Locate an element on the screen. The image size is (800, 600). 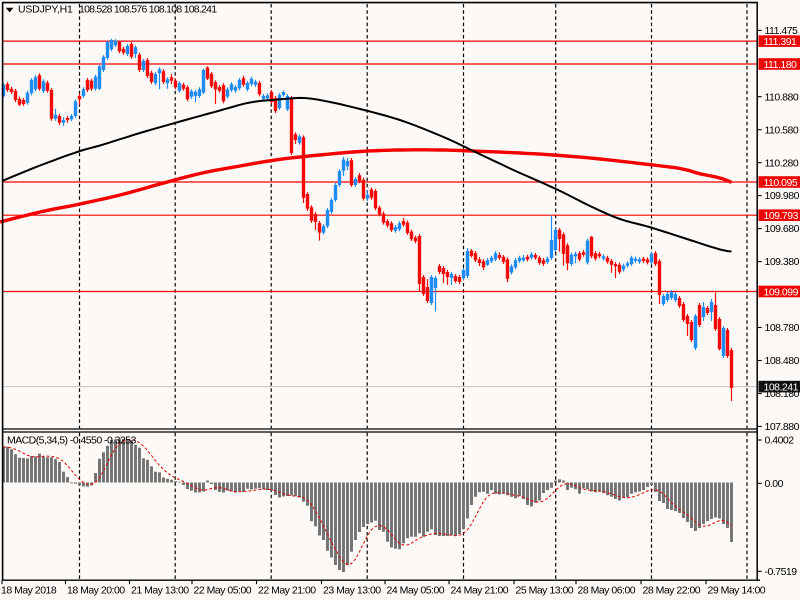
svg-text: 29 May 14:00 is located at coordinates (737, 590).